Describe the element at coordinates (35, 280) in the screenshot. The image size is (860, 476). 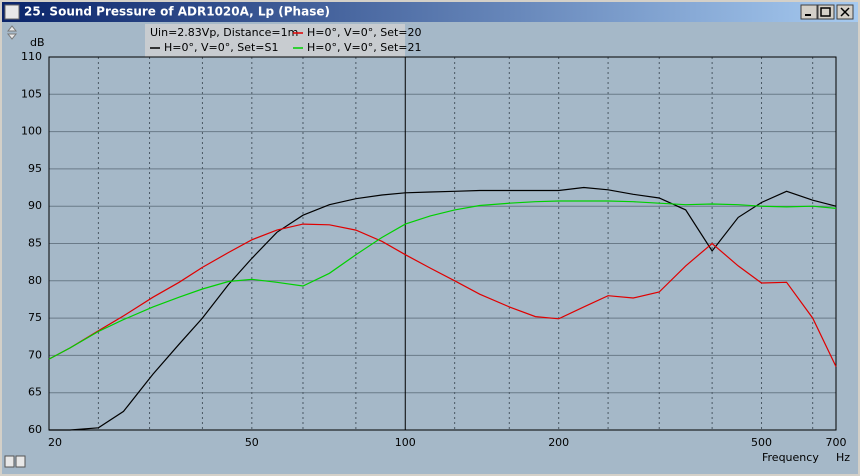
I see `y-tick-label: 80` at that location.